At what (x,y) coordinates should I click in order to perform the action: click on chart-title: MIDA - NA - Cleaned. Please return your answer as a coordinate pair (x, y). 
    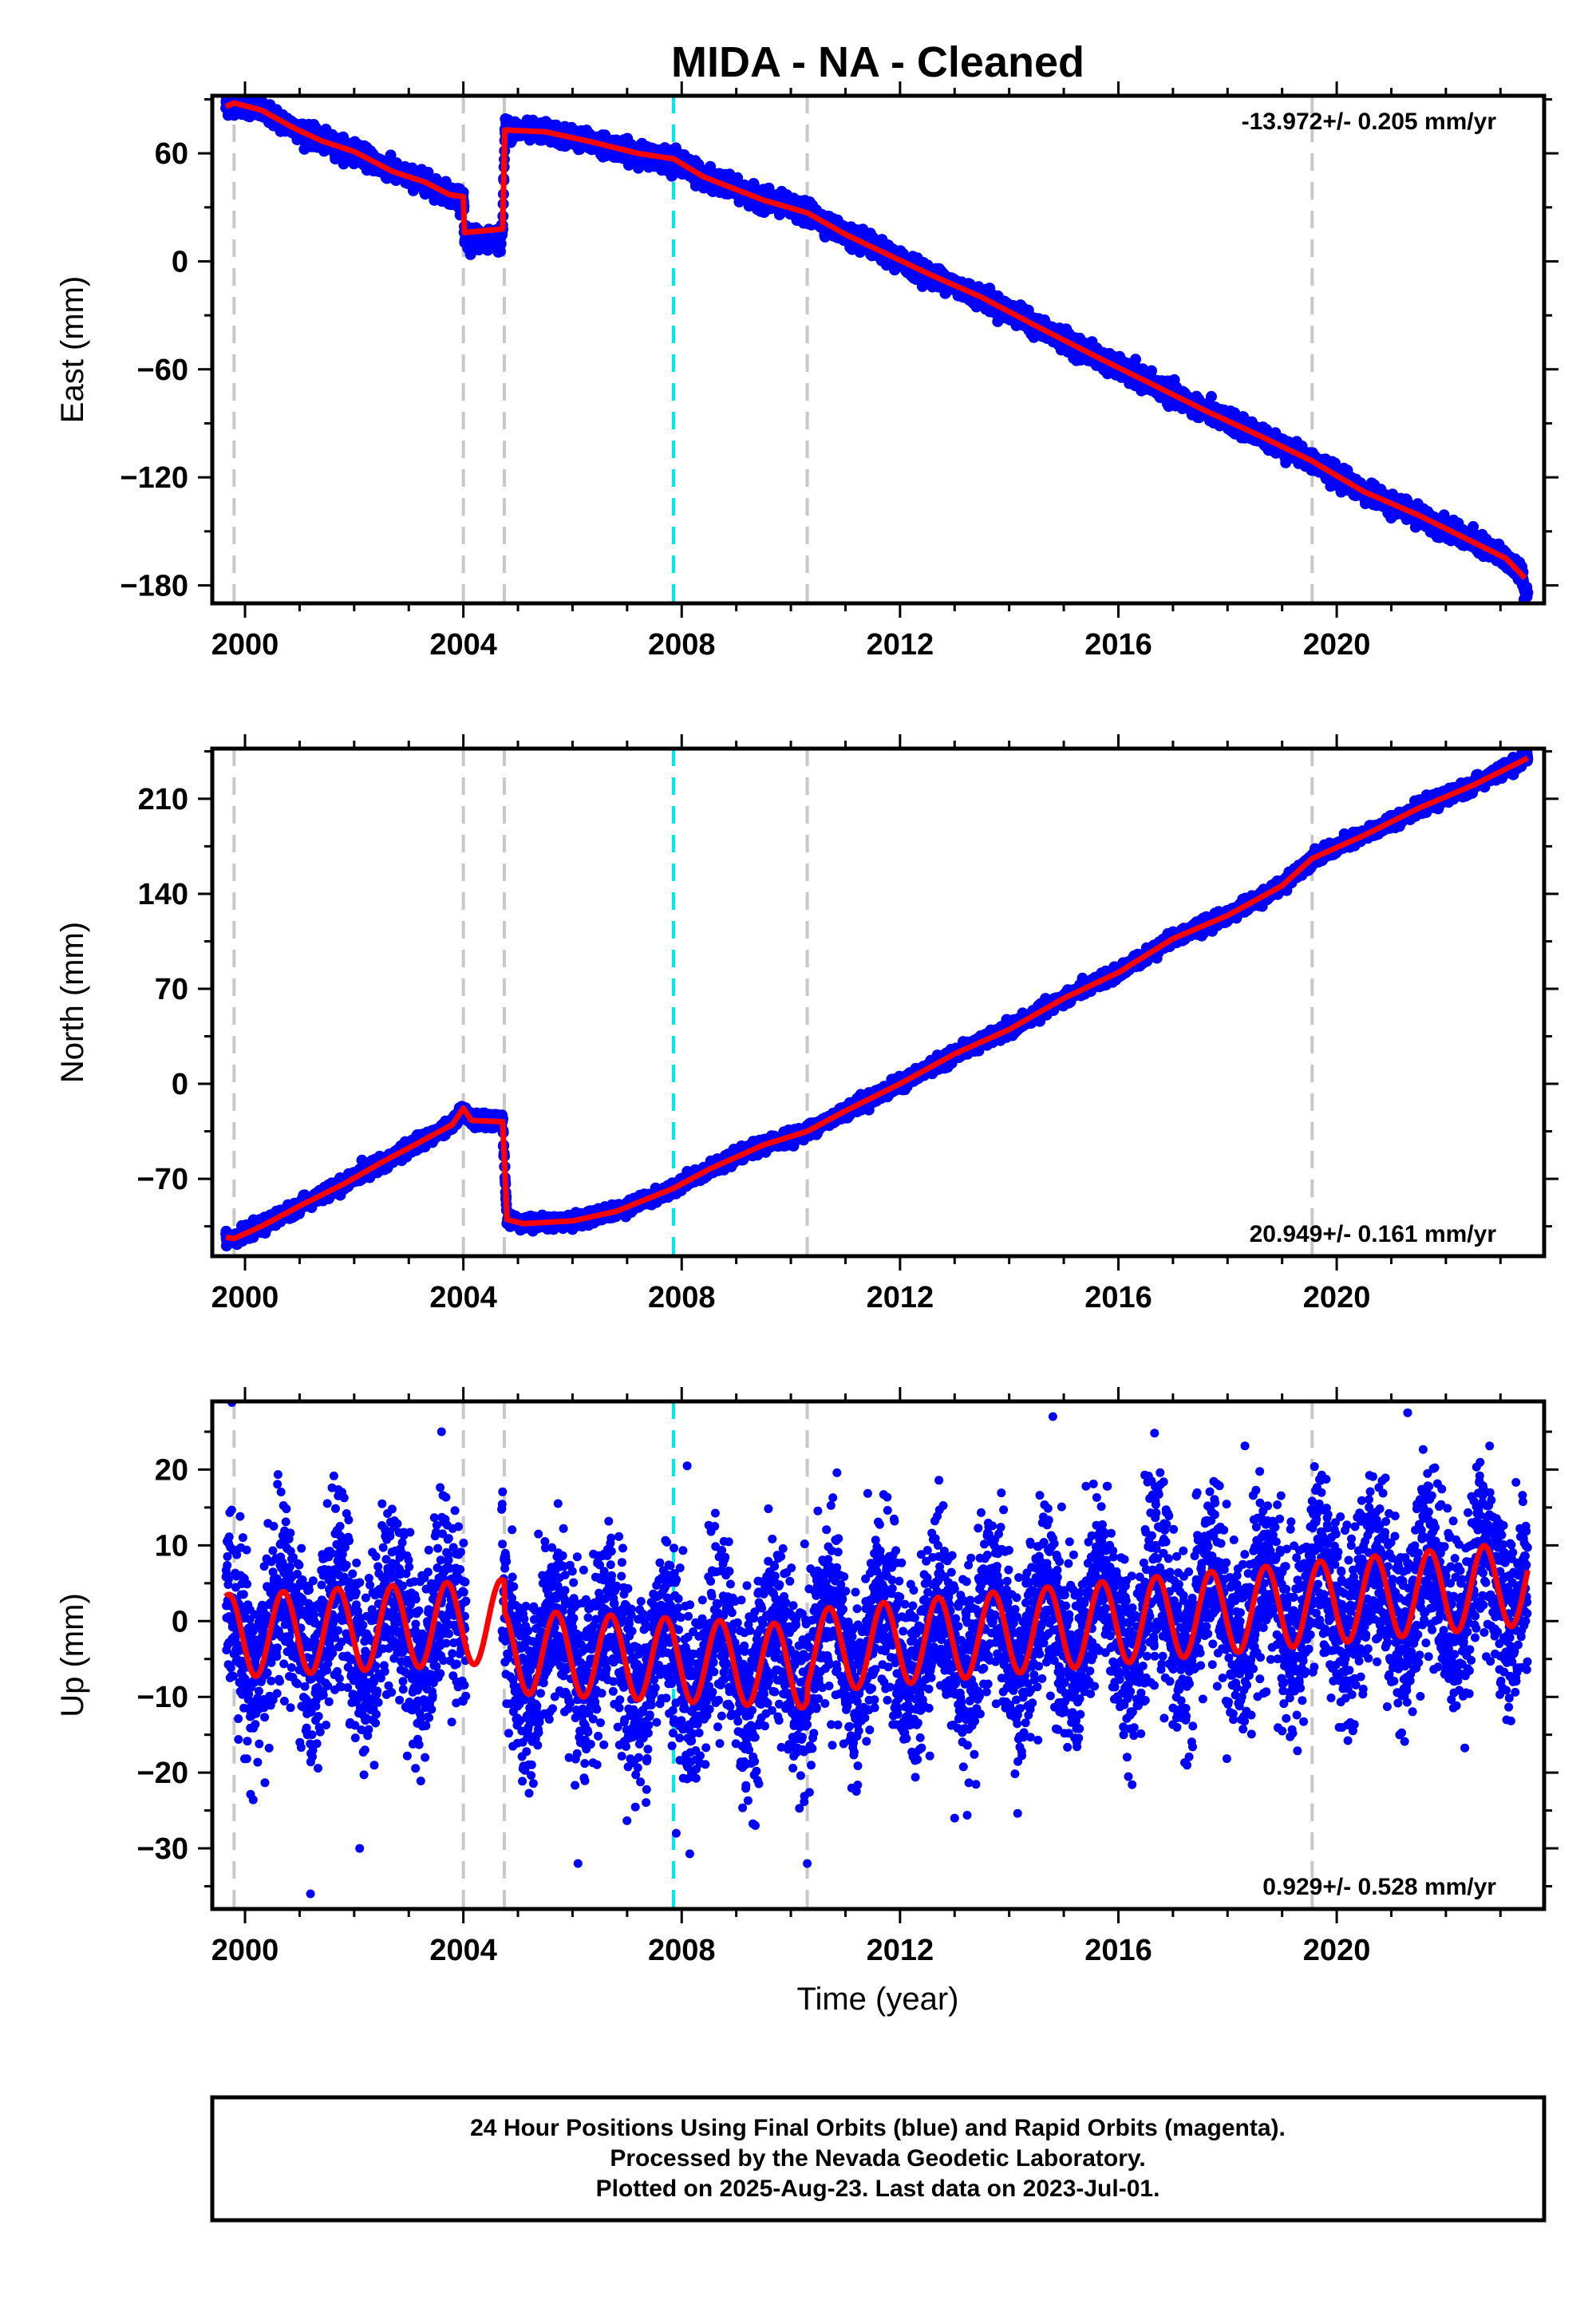
    Looking at the image, I should click on (878, 62).